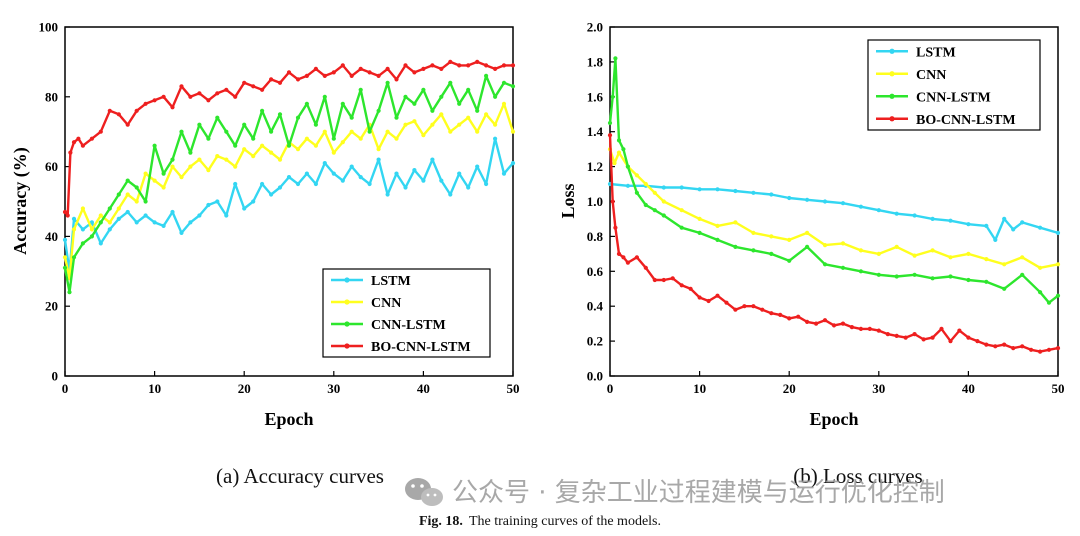 This screenshot has width=1080, height=536. I want to click on subcaption-a: (a) Accuracy curves, so click(300, 476).